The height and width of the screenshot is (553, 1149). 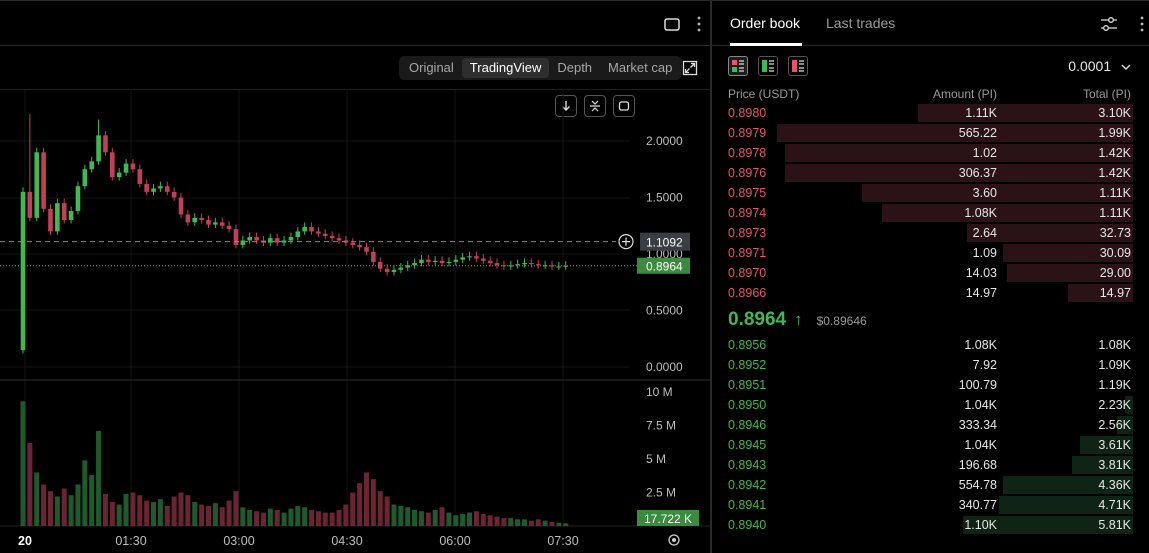 I want to click on last-price-tag, so click(x=663, y=265).